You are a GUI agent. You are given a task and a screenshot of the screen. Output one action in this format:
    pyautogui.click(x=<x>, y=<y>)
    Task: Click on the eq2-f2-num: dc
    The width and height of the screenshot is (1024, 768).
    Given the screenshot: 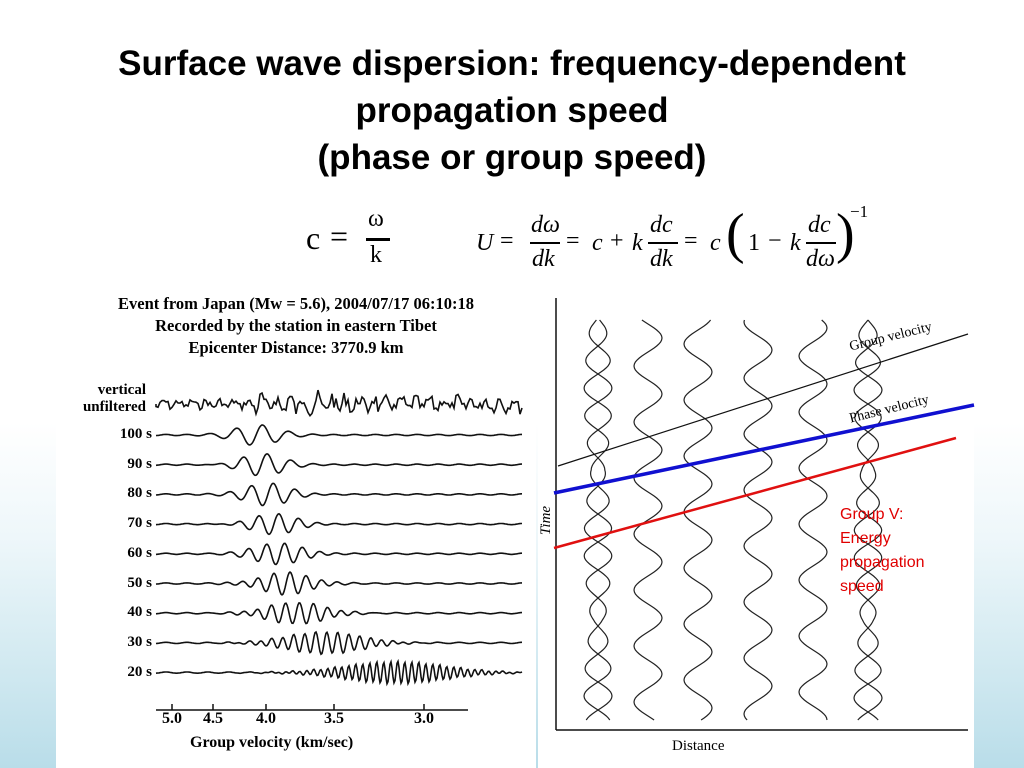 What is the action you would take?
    pyautogui.click(x=661, y=225)
    